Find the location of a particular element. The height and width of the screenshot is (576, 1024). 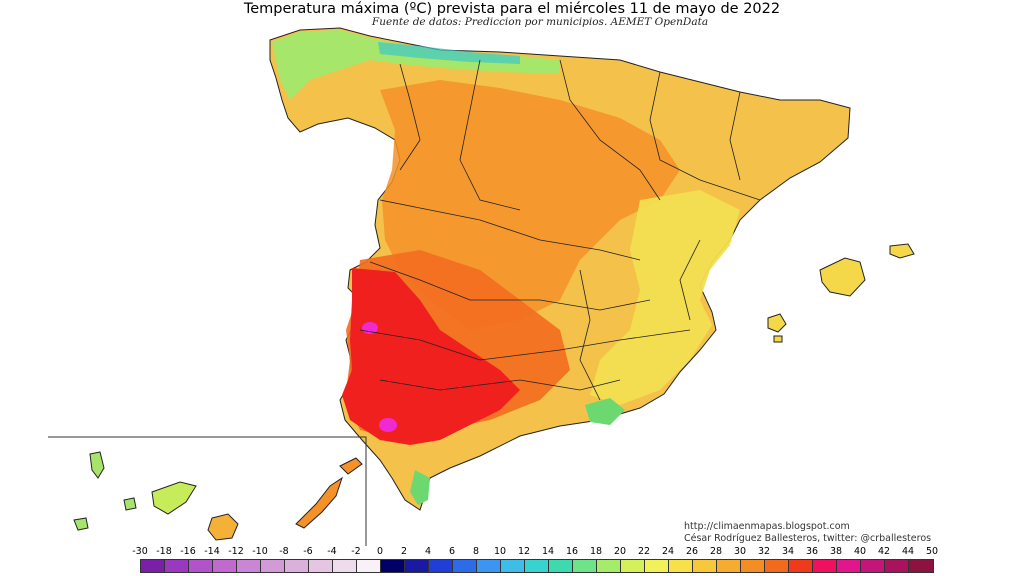

scale-label: 26 is located at coordinates (692, 551).